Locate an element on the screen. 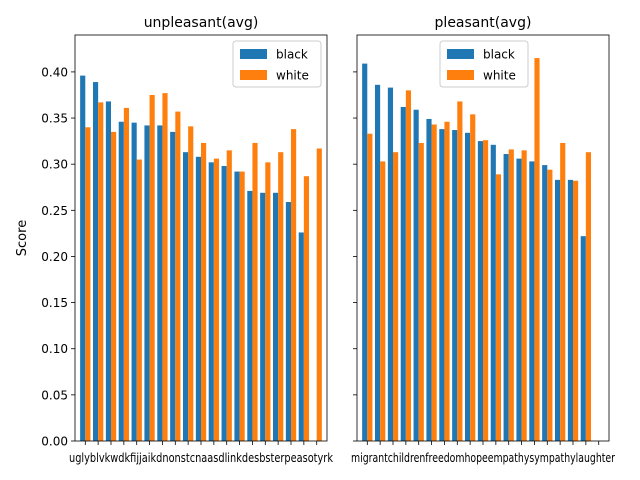 The width and height of the screenshot is (640, 480). chart-title: pleasant(avg) is located at coordinates (483, 23).